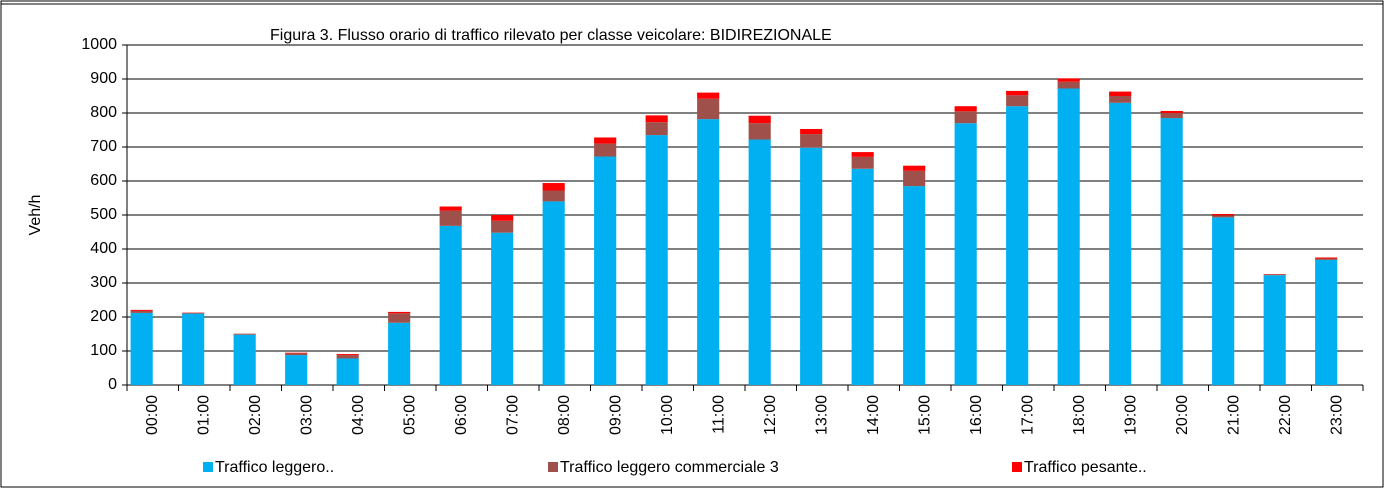 This screenshot has height=489, width=1385. What do you see at coordinates (409, 415) in the screenshot?
I see `x-tick-label: 05:00` at bounding box center [409, 415].